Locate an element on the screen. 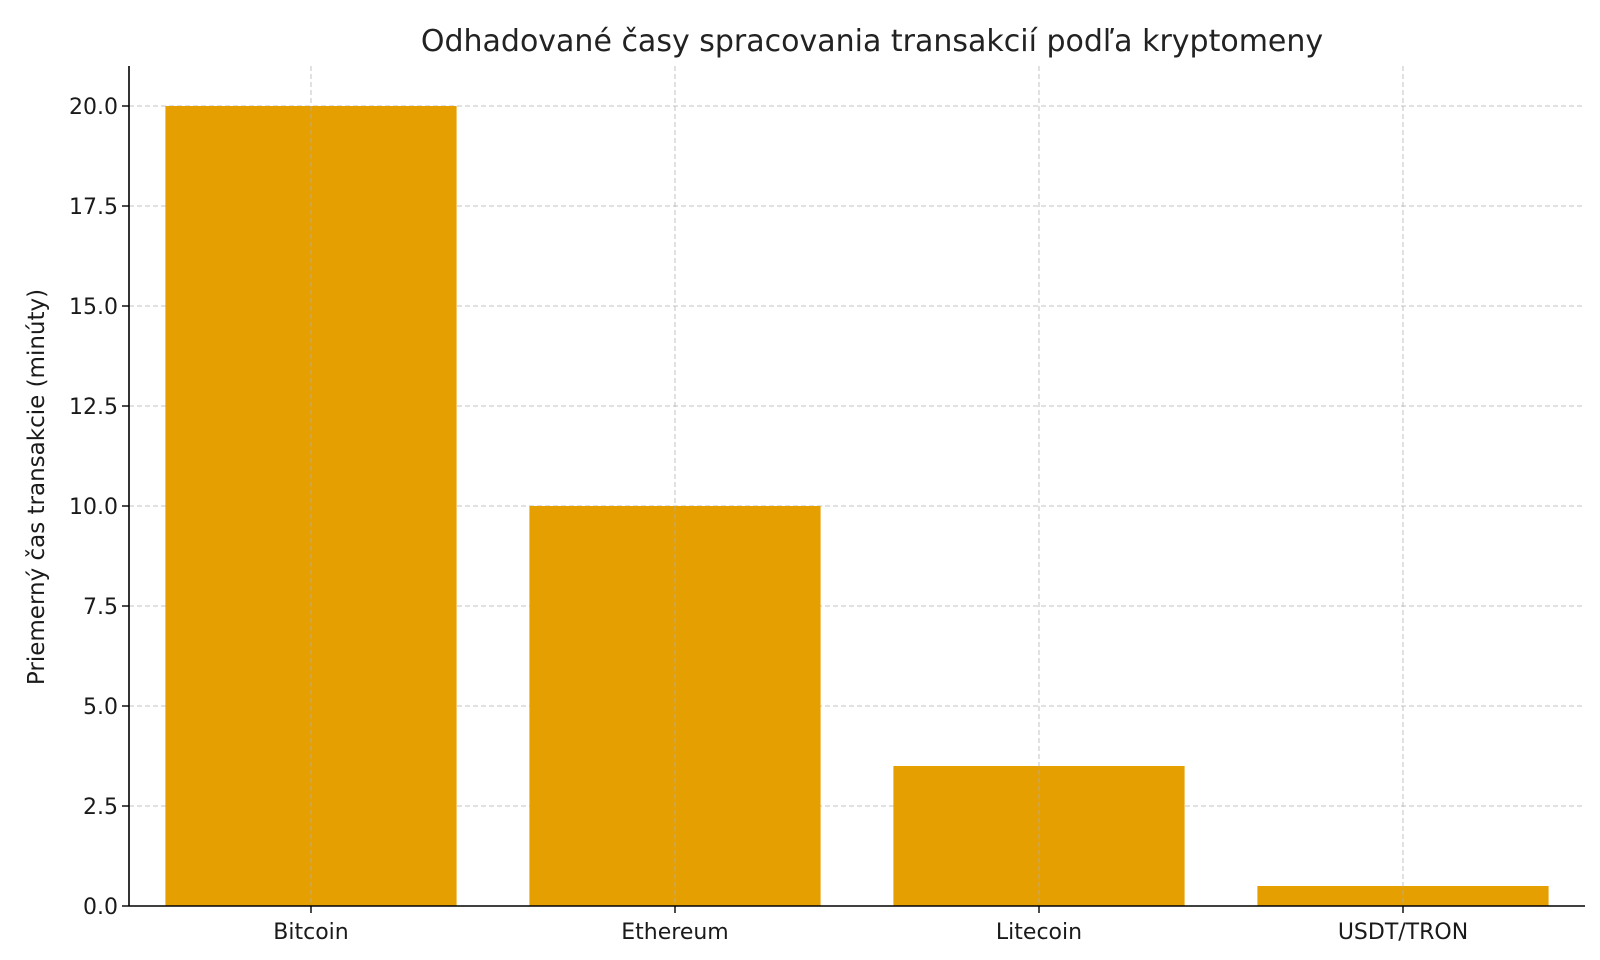 This screenshot has height=960, width=1600. y-tick-label: 12.5 is located at coordinates (93, 407).